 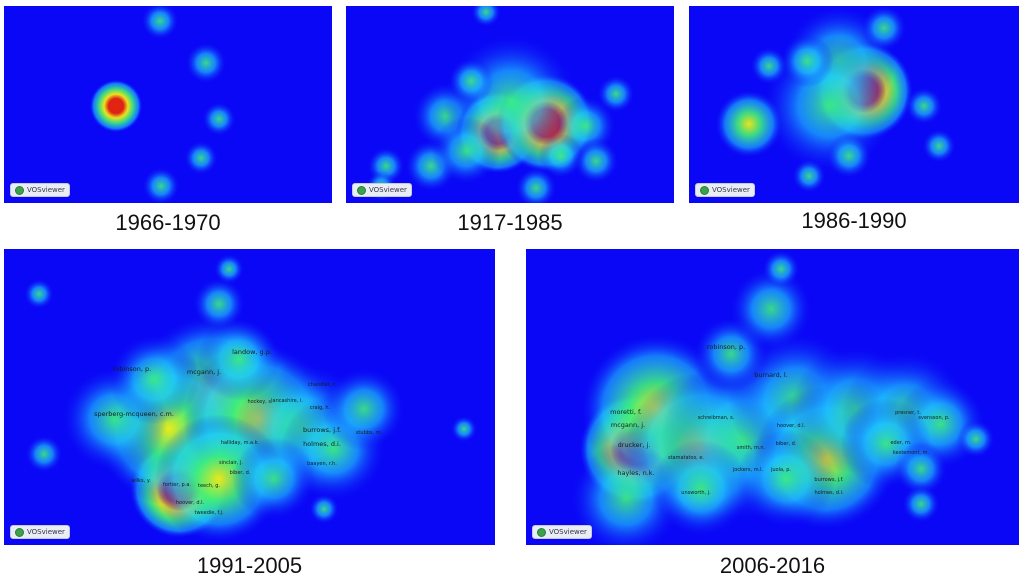 What do you see at coordinates (322, 464) in the screenshot?
I see `author-label: baayen, r.h.` at bounding box center [322, 464].